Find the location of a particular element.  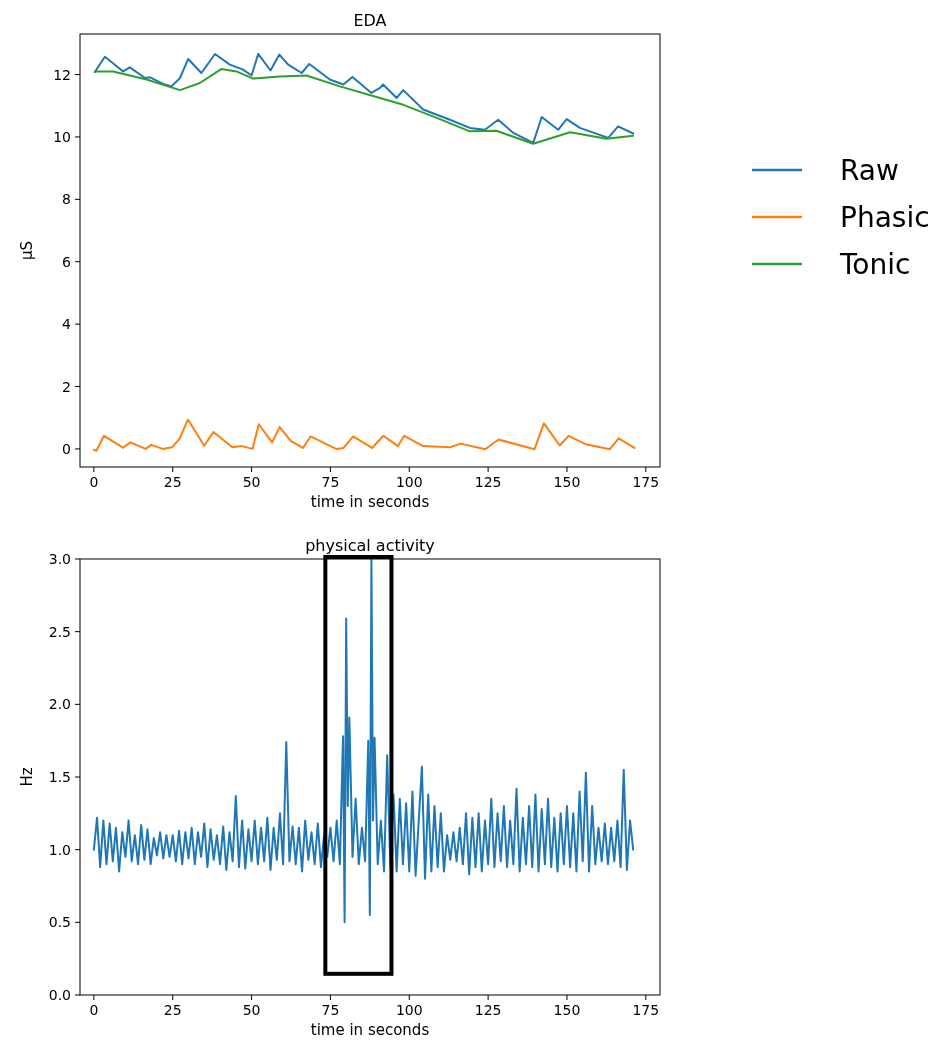

y-tick-label: 0.0 is located at coordinates (59, 995).